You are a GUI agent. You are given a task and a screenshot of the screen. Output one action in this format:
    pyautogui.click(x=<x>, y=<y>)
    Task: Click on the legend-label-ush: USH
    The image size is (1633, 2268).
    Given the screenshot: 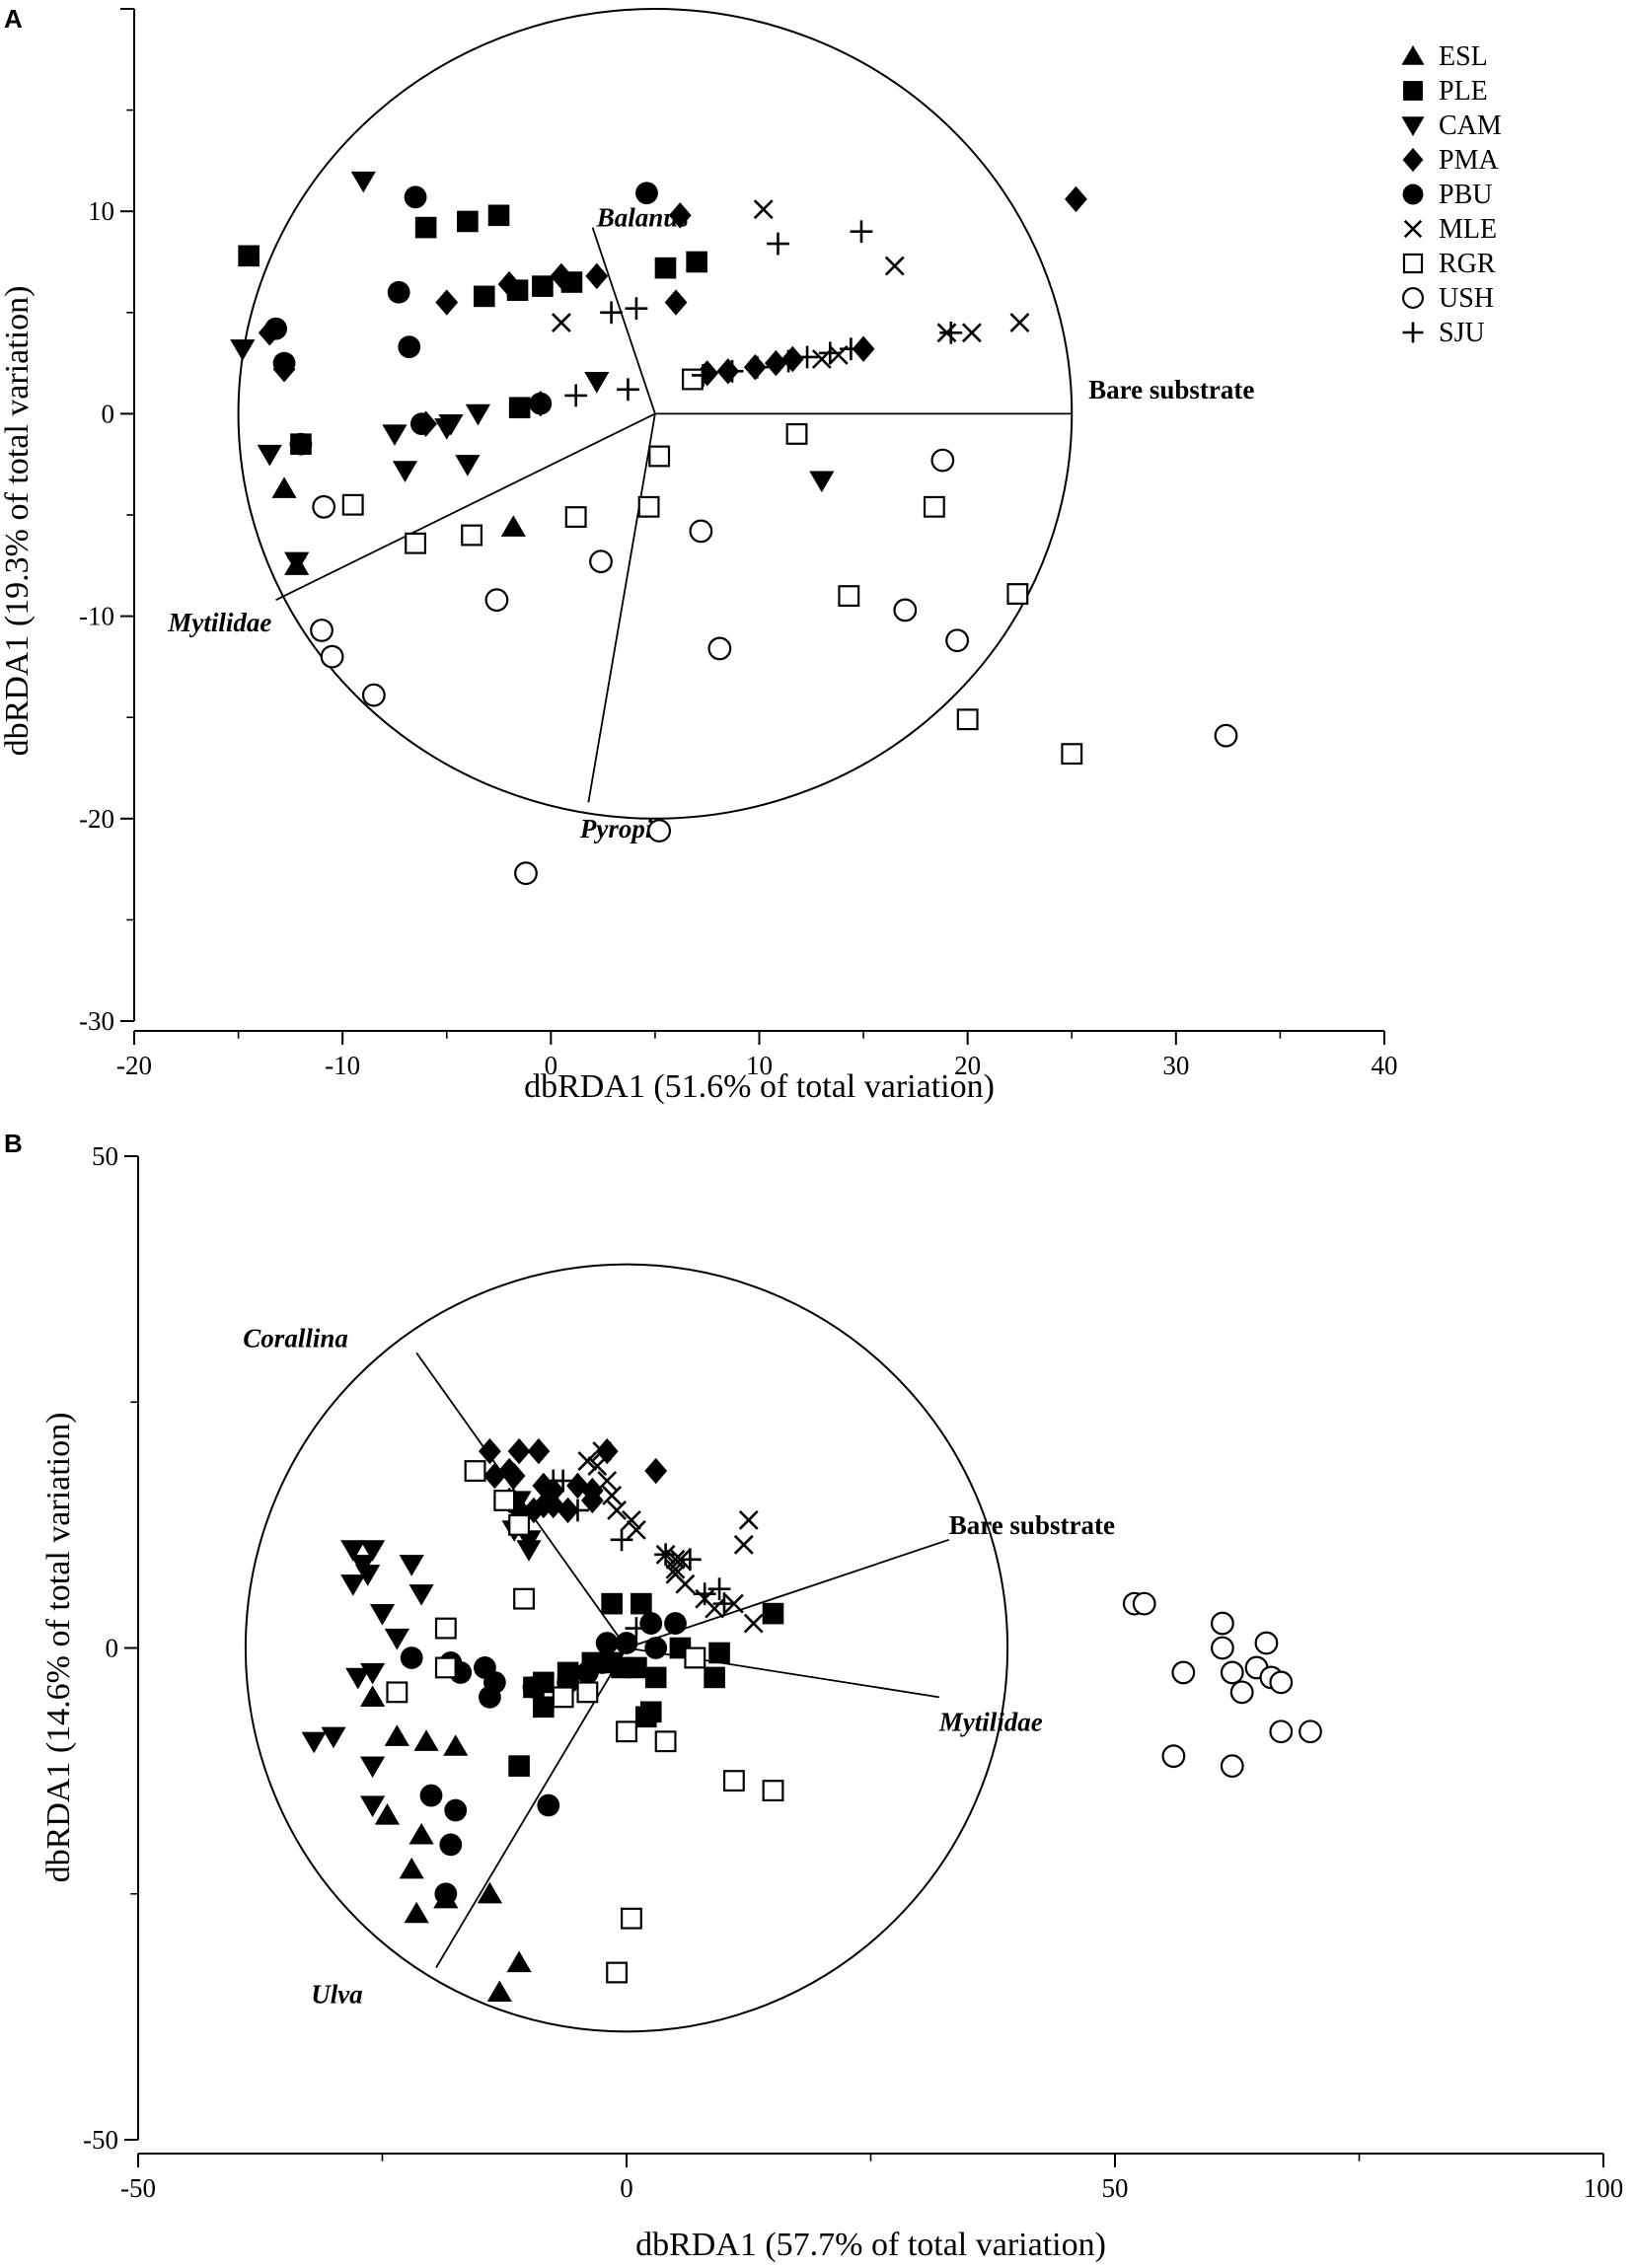 What is the action you would take?
    pyautogui.click(x=1466, y=298)
    